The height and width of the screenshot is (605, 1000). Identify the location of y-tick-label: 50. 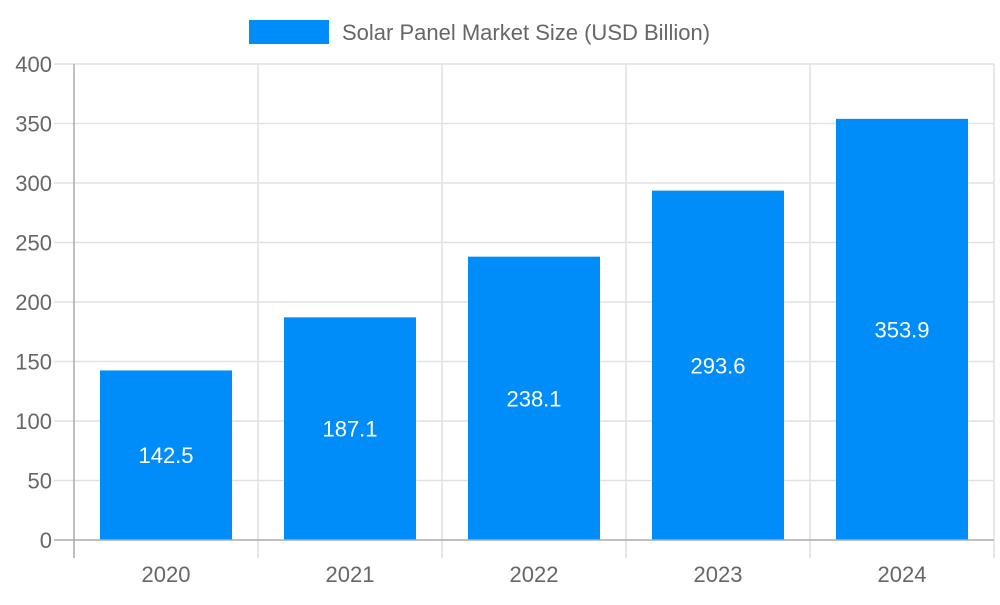
(40, 481).